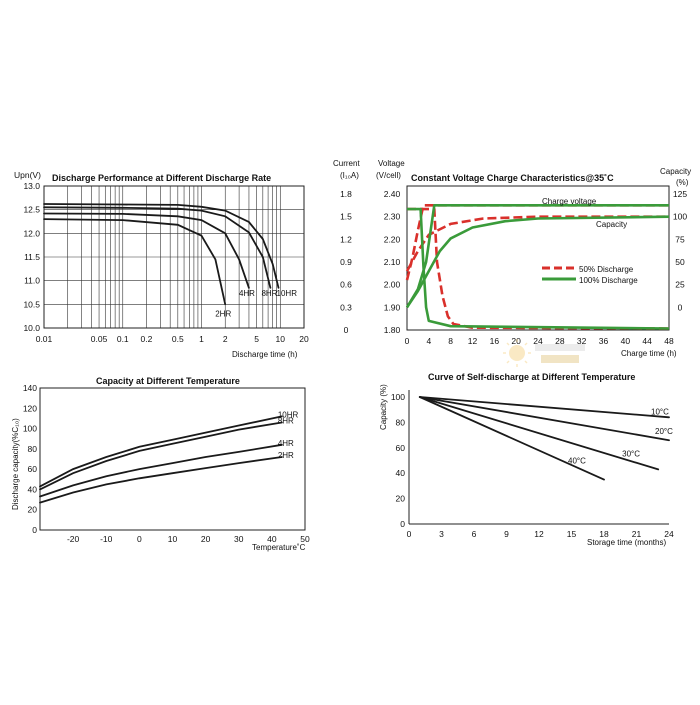 Image resolution: width=700 pixels, height=705 pixels. I want to click on temperature-x-ticks: -20 -10 0 10 20 30 40 50, so click(188, 539).